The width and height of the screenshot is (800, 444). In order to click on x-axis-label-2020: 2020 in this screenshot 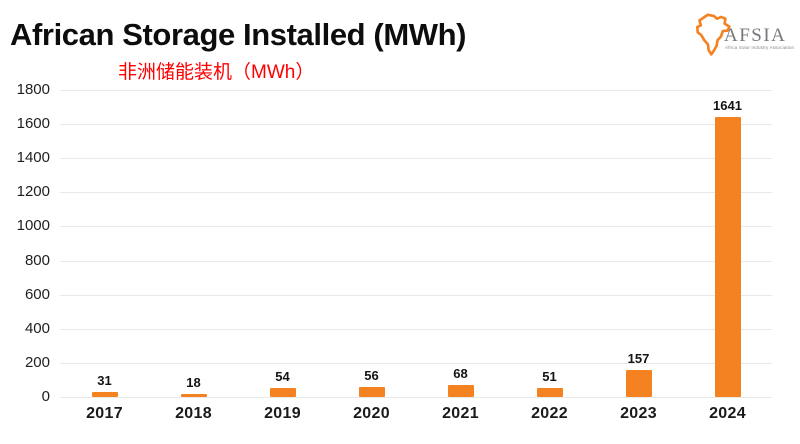, I will do `click(371, 413)`.